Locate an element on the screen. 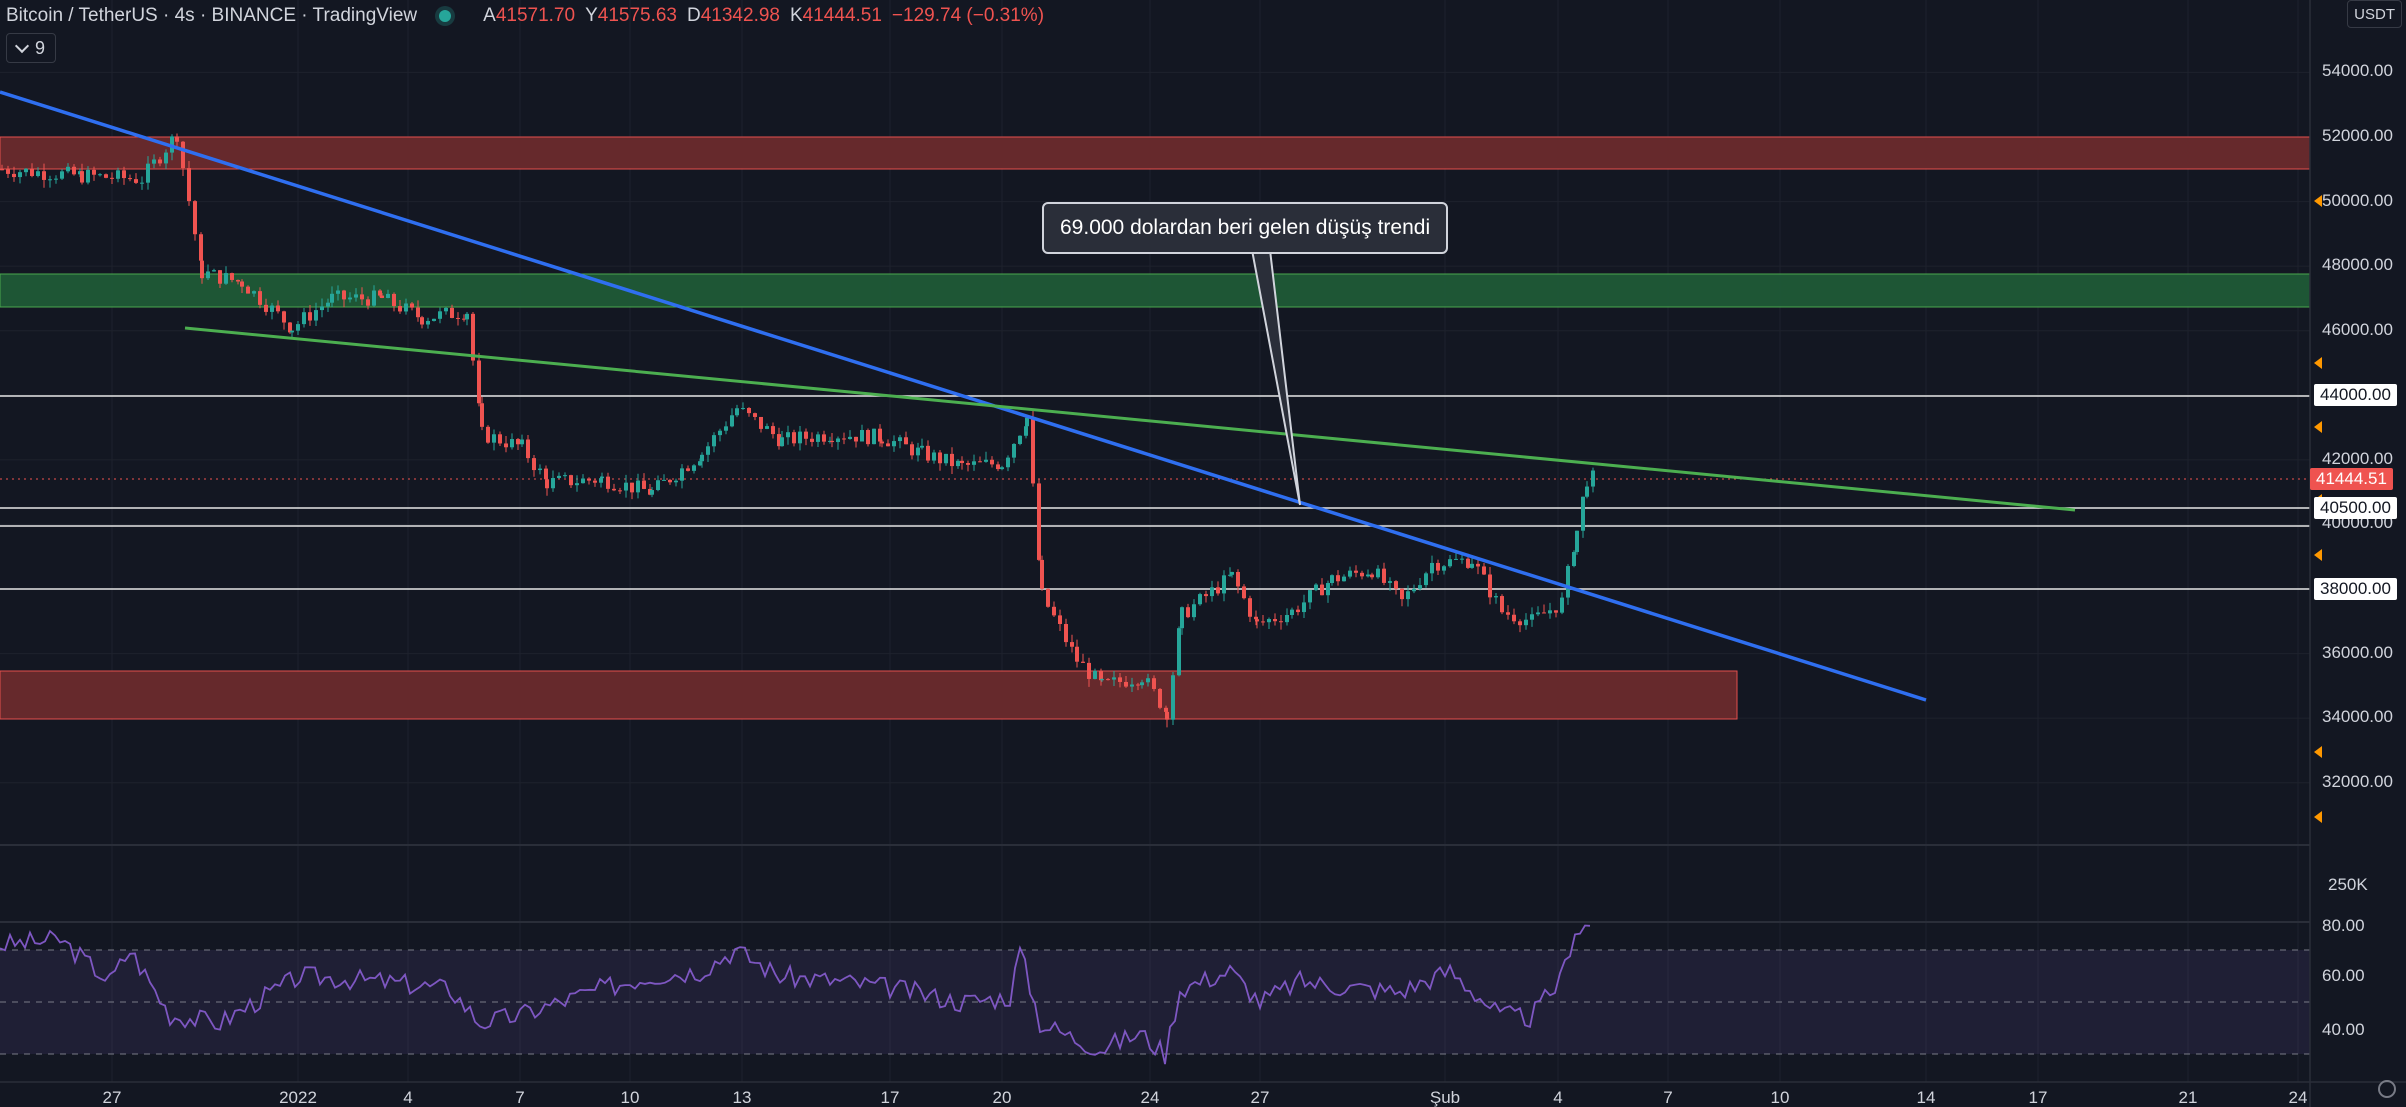 Image resolution: width=2406 pixels, height=1107 pixels. high-value: 41575.63 is located at coordinates (637, 15).